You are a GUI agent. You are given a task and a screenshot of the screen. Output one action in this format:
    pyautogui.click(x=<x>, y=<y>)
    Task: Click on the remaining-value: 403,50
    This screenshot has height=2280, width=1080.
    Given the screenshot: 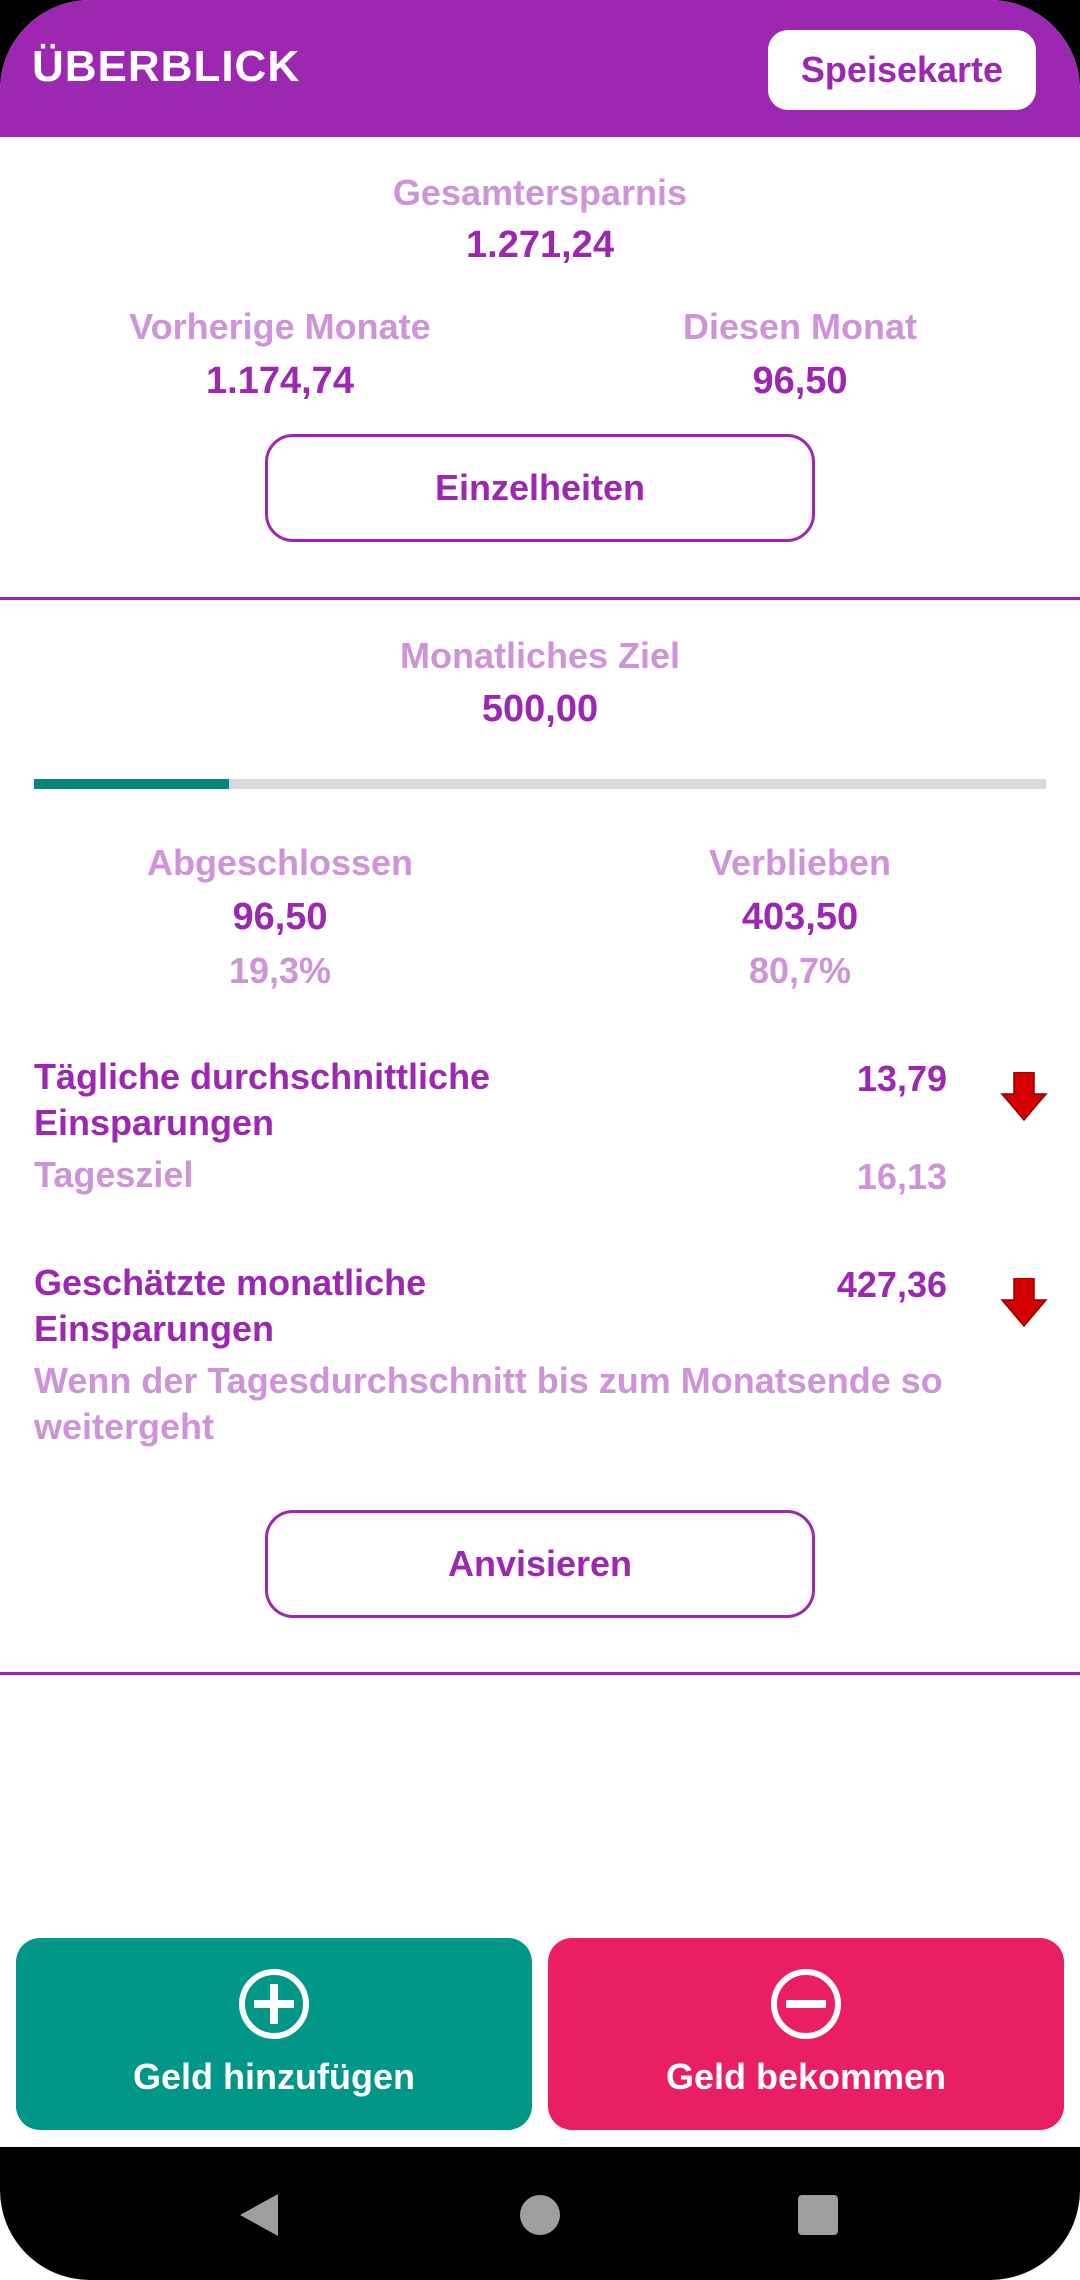 What is the action you would take?
    pyautogui.click(x=800, y=917)
    